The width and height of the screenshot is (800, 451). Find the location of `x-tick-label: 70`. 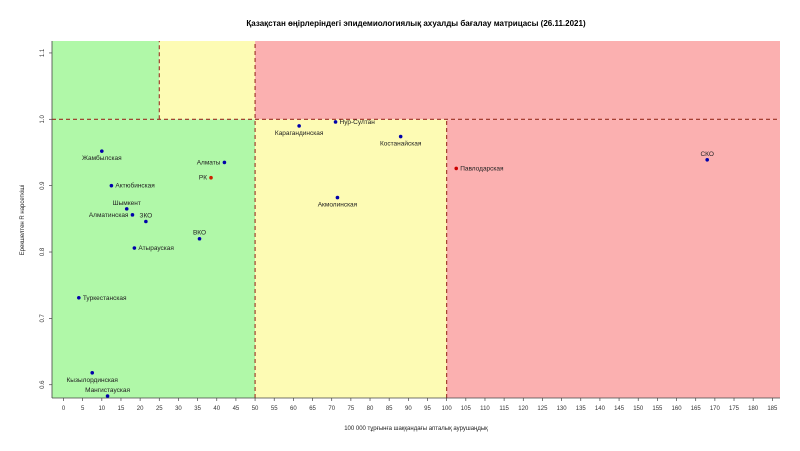

x-tick-label: 70 is located at coordinates (331, 409).